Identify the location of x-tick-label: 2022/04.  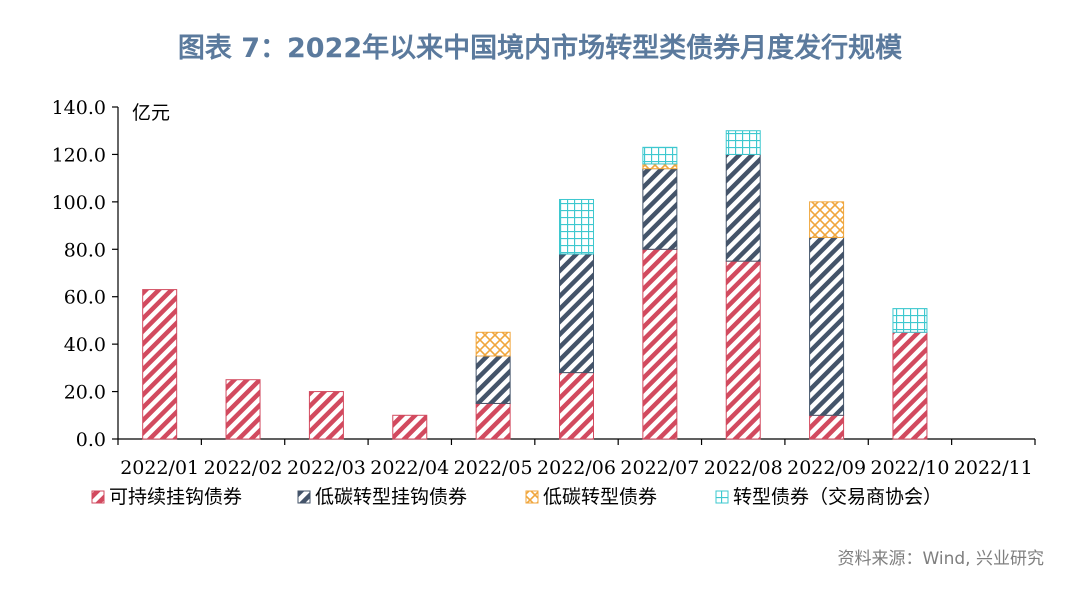
(409, 468).